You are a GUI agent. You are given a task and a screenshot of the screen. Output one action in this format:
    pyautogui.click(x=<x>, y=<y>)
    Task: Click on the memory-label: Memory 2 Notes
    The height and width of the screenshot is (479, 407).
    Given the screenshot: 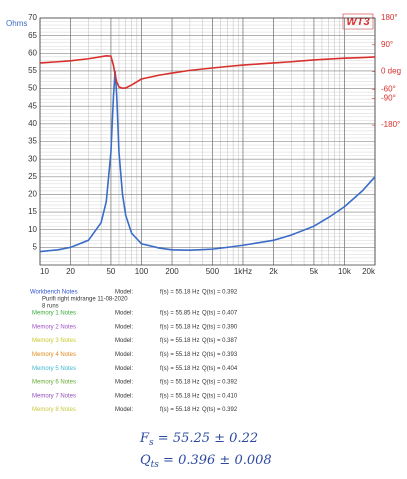 What is the action you would take?
    pyautogui.click(x=54, y=327)
    